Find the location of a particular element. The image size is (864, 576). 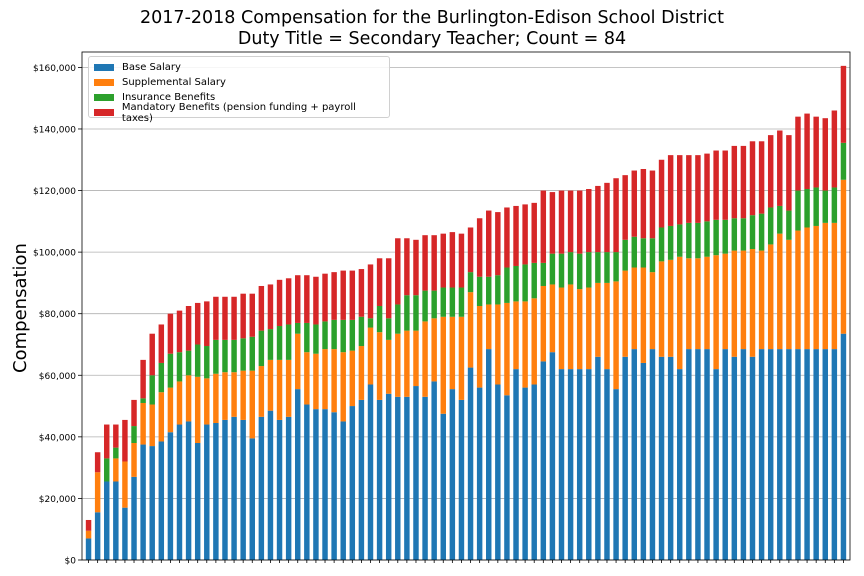

legend-item: Base Salary is located at coordinates (241, 67).